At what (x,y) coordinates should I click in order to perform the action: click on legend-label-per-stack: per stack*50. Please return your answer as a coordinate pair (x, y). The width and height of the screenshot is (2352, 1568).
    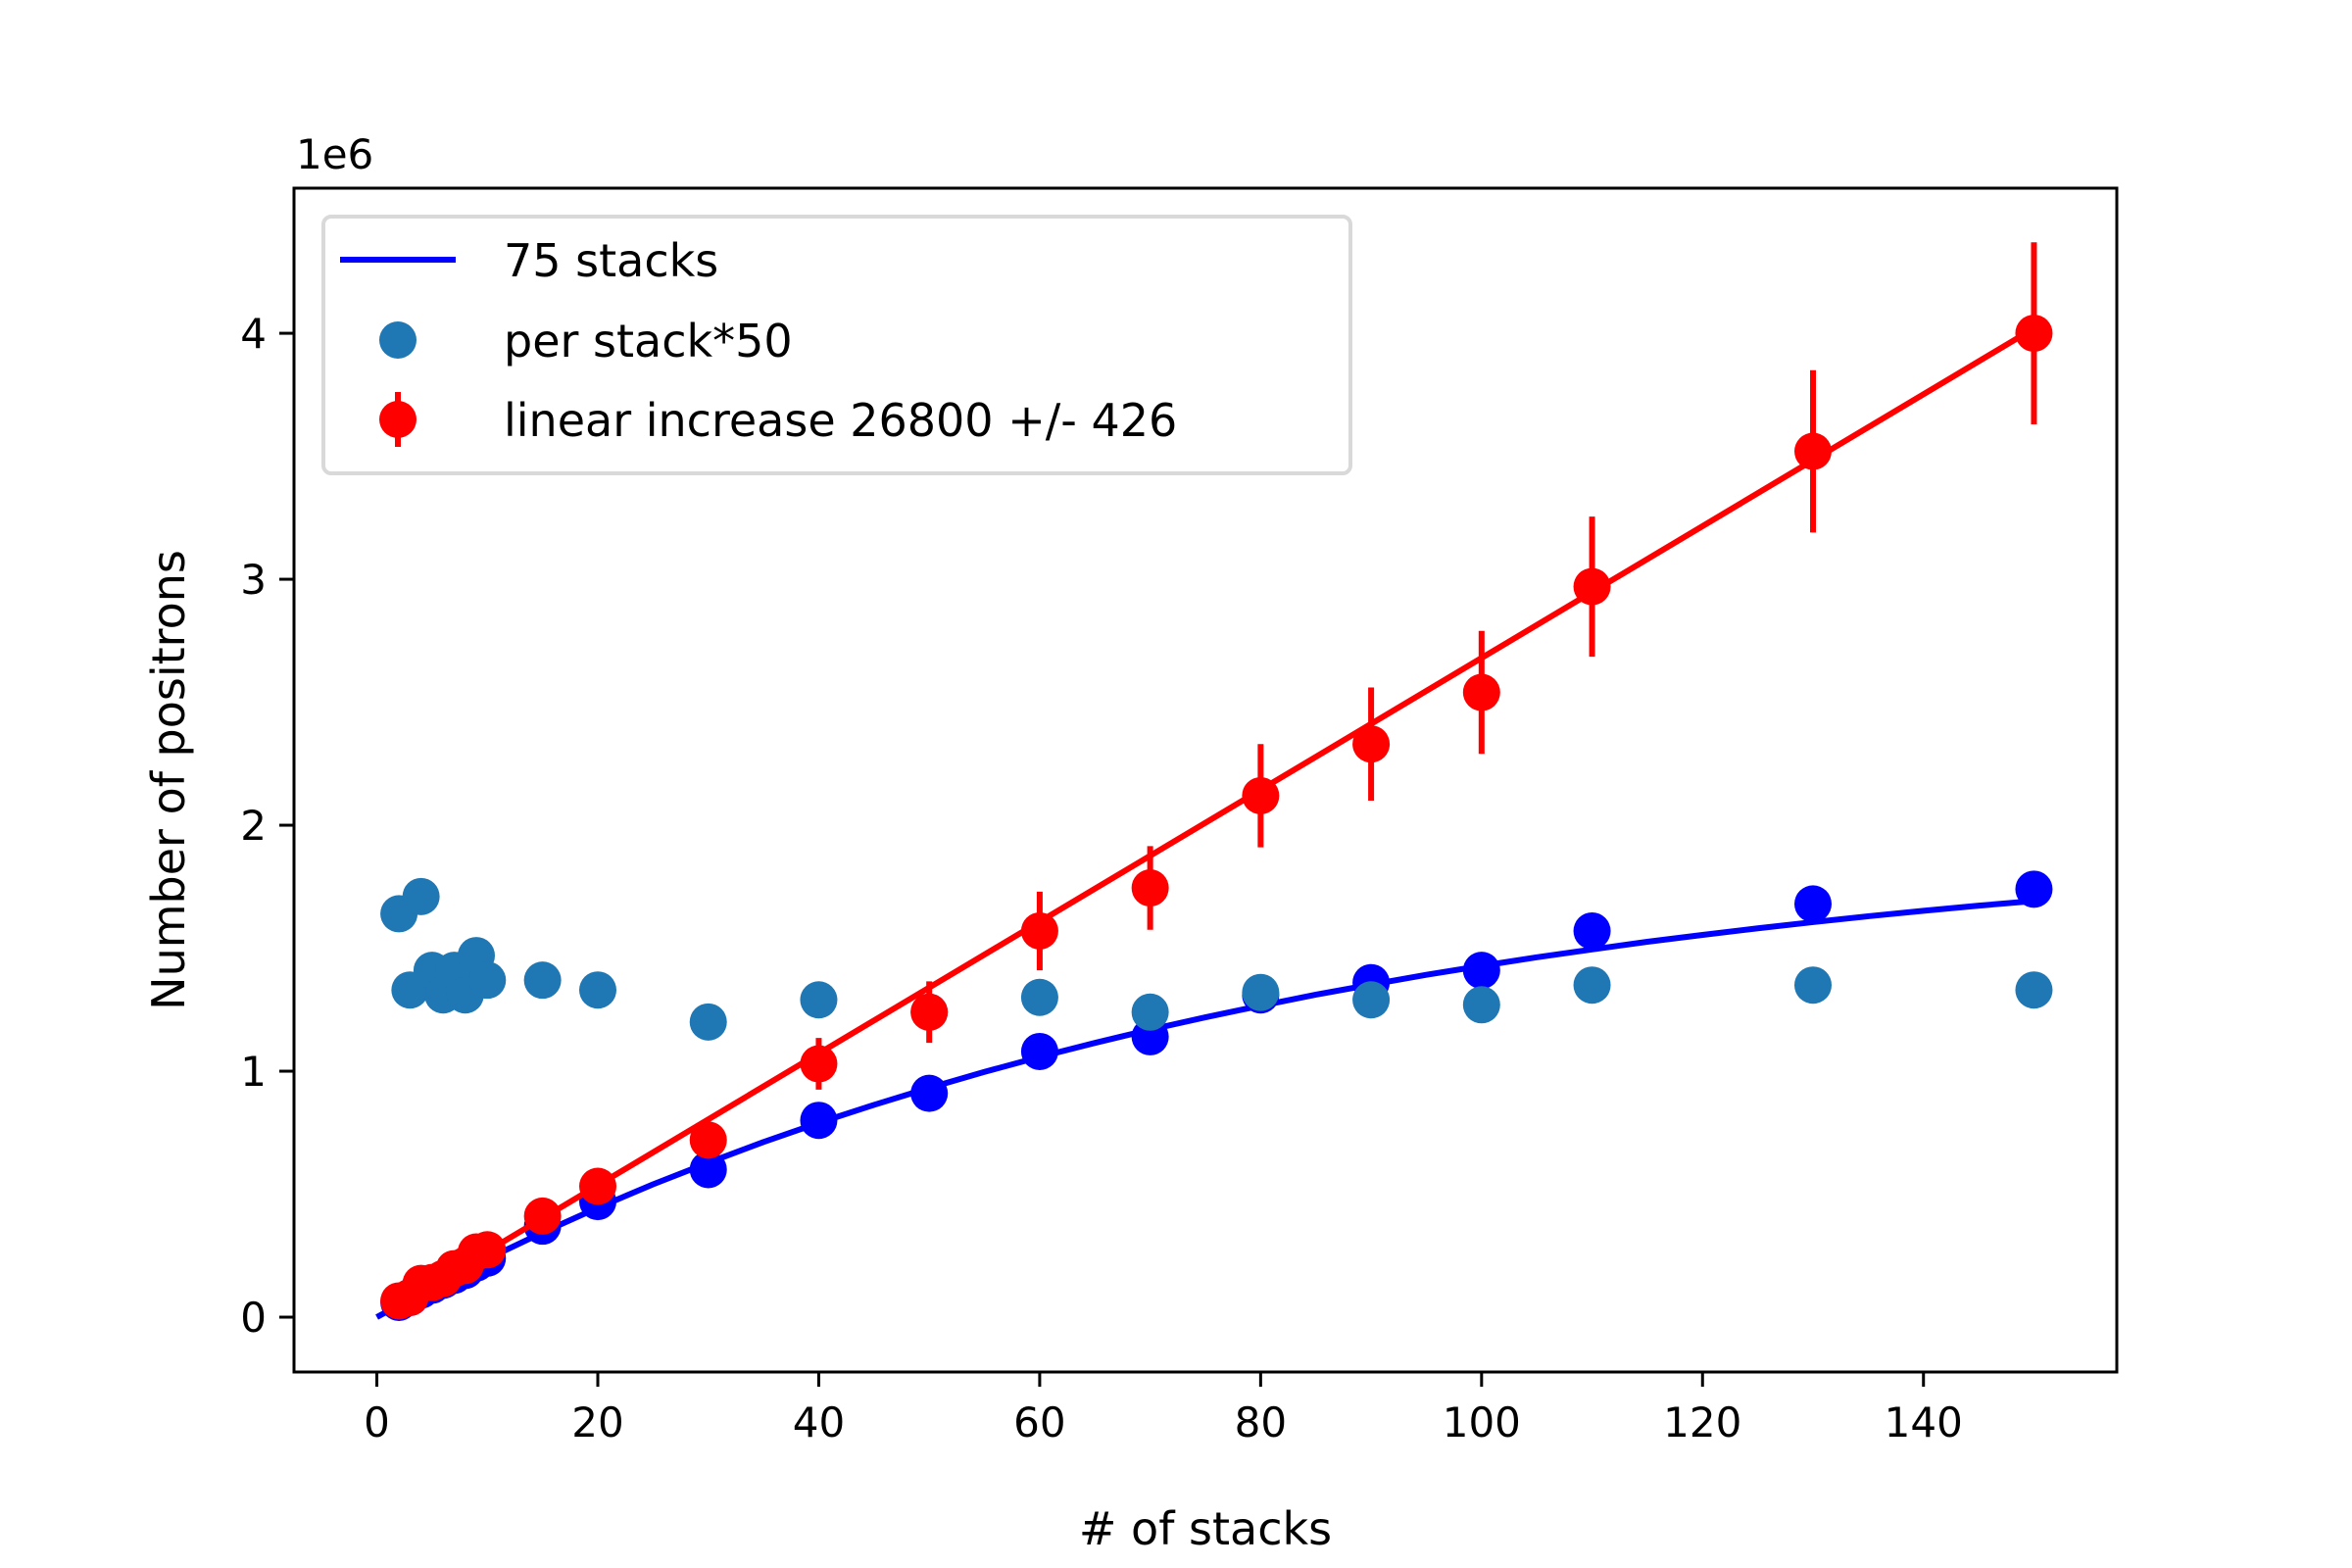
    Looking at the image, I should click on (648, 341).